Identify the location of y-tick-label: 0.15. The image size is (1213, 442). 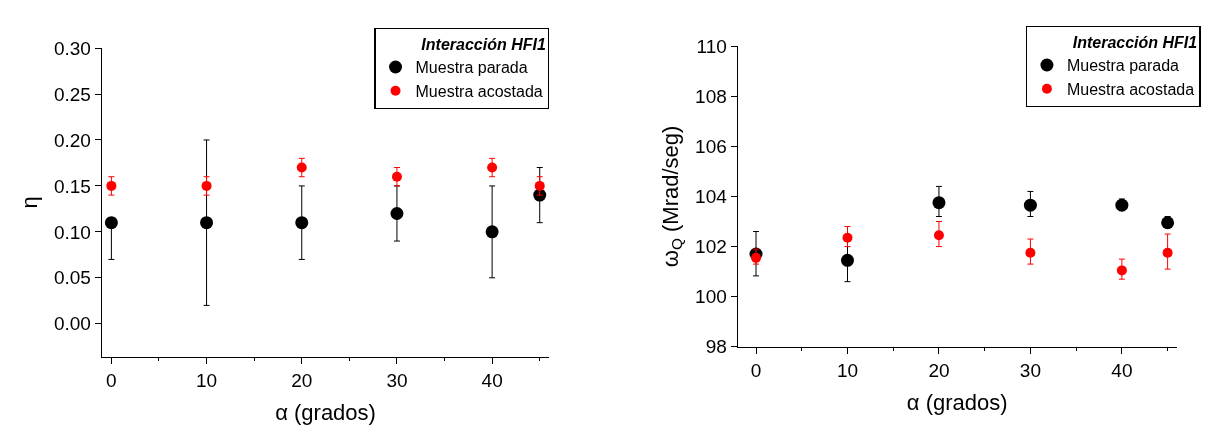
(72, 186).